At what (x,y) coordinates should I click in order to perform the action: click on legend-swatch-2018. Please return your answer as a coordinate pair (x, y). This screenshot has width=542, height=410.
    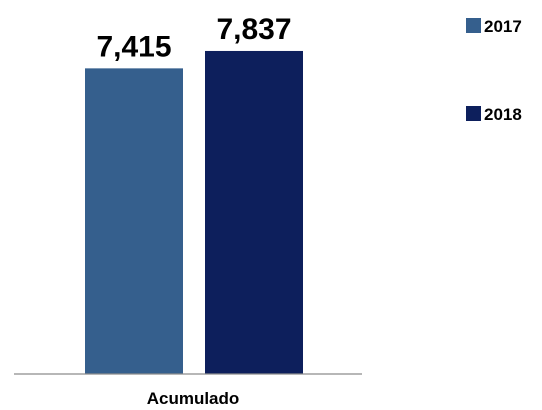
    Looking at the image, I should click on (473, 113).